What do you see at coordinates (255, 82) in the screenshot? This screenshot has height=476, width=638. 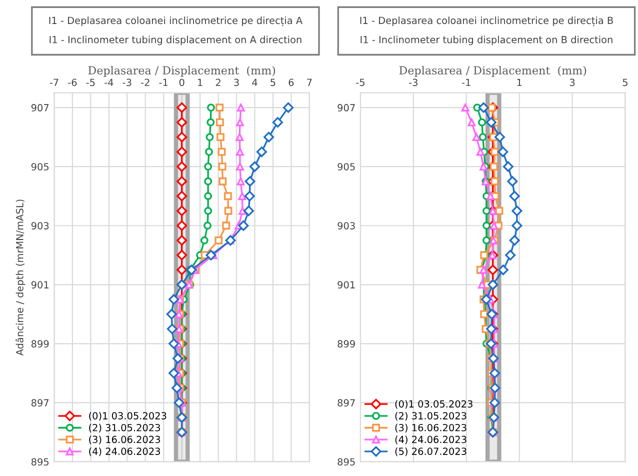 I see `x-tick-label: 4` at bounding box center [255, 82].